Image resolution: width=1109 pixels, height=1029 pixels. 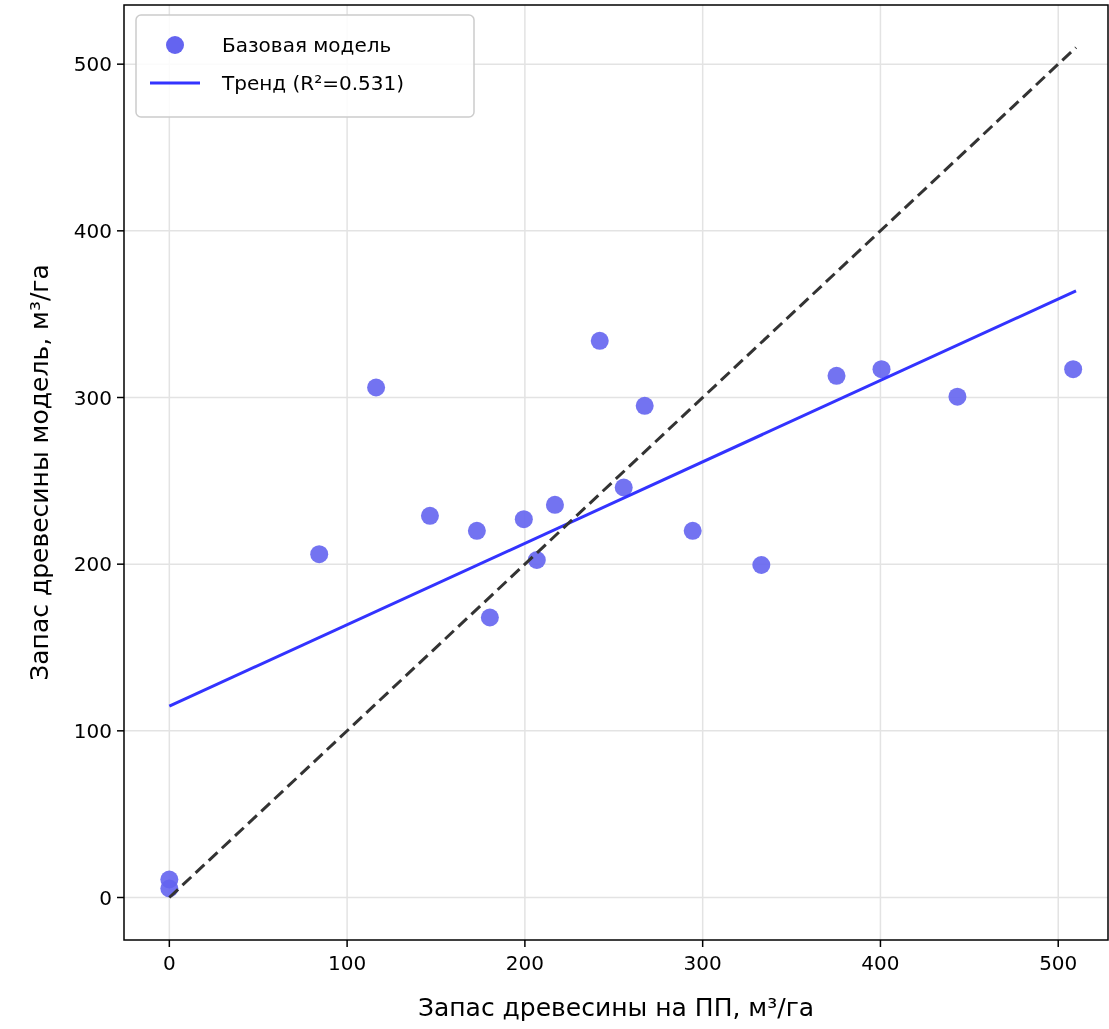 What do you see at coordinates (92, 730) in the screenshot?
I see `y-tick-label: 100` at bounding box center [92, 730].